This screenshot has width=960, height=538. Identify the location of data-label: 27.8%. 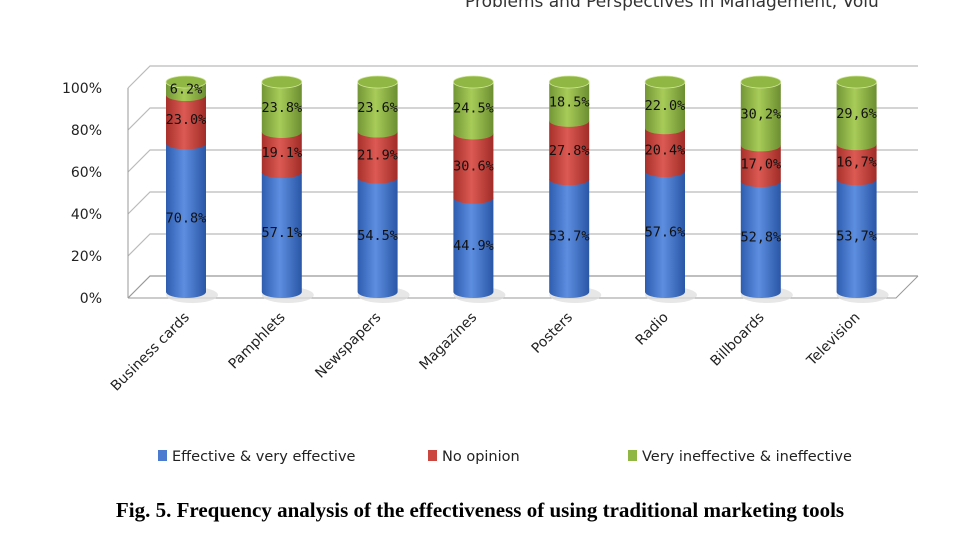
(569, 151).